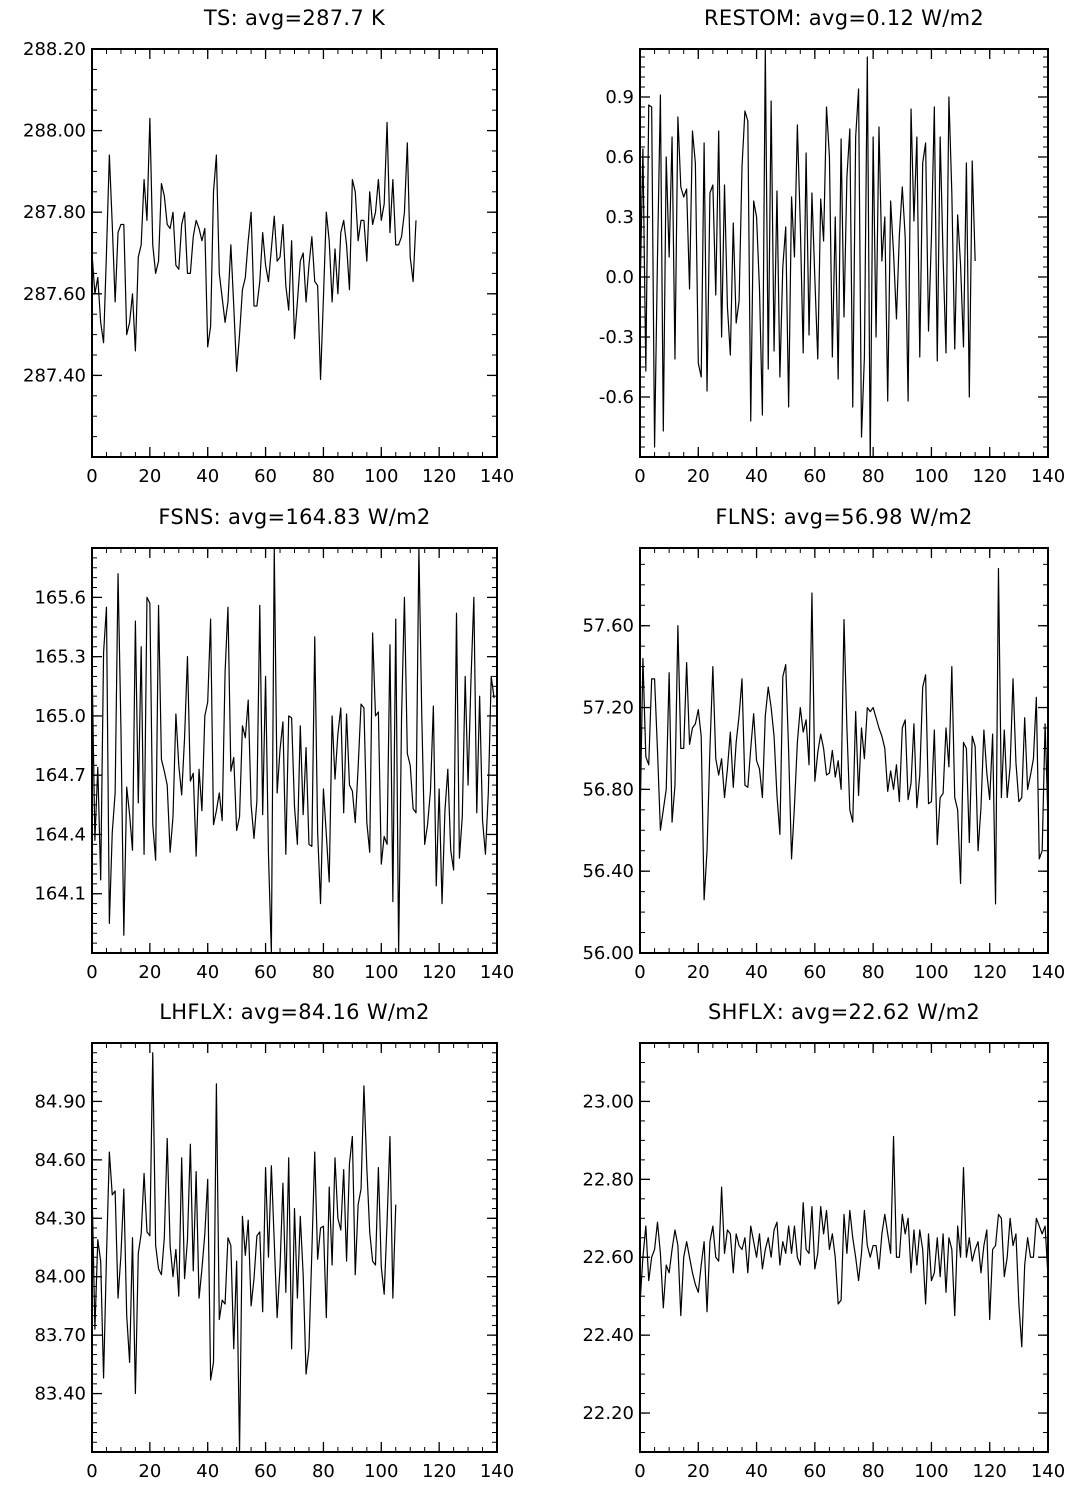 This screenshot has height=1494, width=1065. Describe the element at coordinates (616, 397) in the screenshot. I see `y-tick-label: -0.6` at that location.